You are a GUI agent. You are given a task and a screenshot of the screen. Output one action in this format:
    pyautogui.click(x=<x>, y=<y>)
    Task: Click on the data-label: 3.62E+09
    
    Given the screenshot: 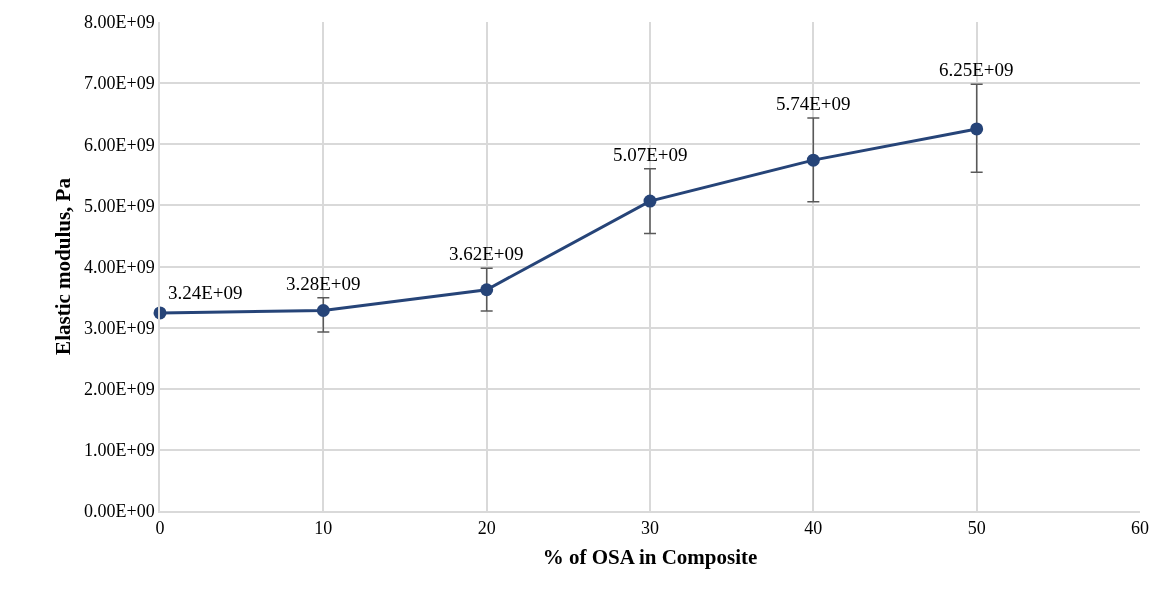 What is the action you would take?
    pyautogui.click(x=486, y=253)
    